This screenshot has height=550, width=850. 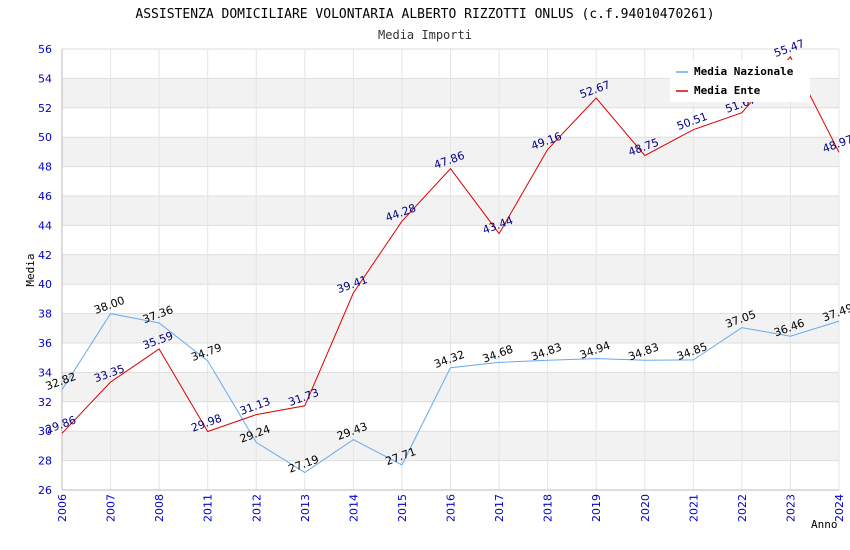 I want to click on data-label: 34.32, so click(x=449, y=359).